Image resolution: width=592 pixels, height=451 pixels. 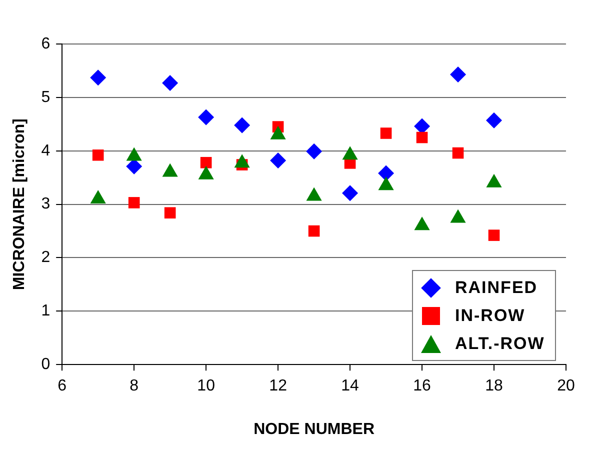 What do you see at coordinates (496, 288) in the screenshot?
I see `legend-label: RAINFED` at bounding box center [496, 288].